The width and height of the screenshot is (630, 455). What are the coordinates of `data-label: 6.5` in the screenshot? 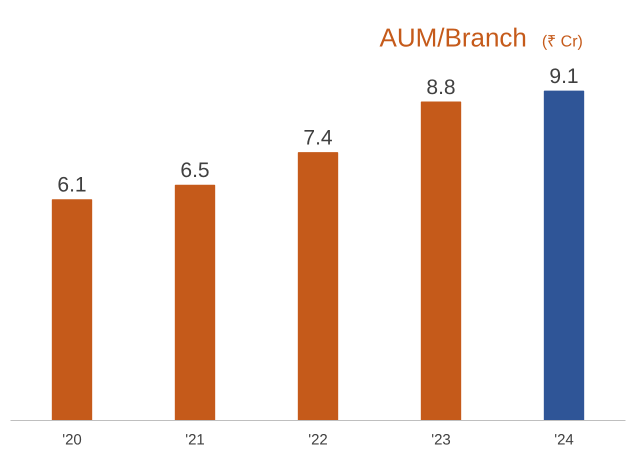 It's located at (195, 170).